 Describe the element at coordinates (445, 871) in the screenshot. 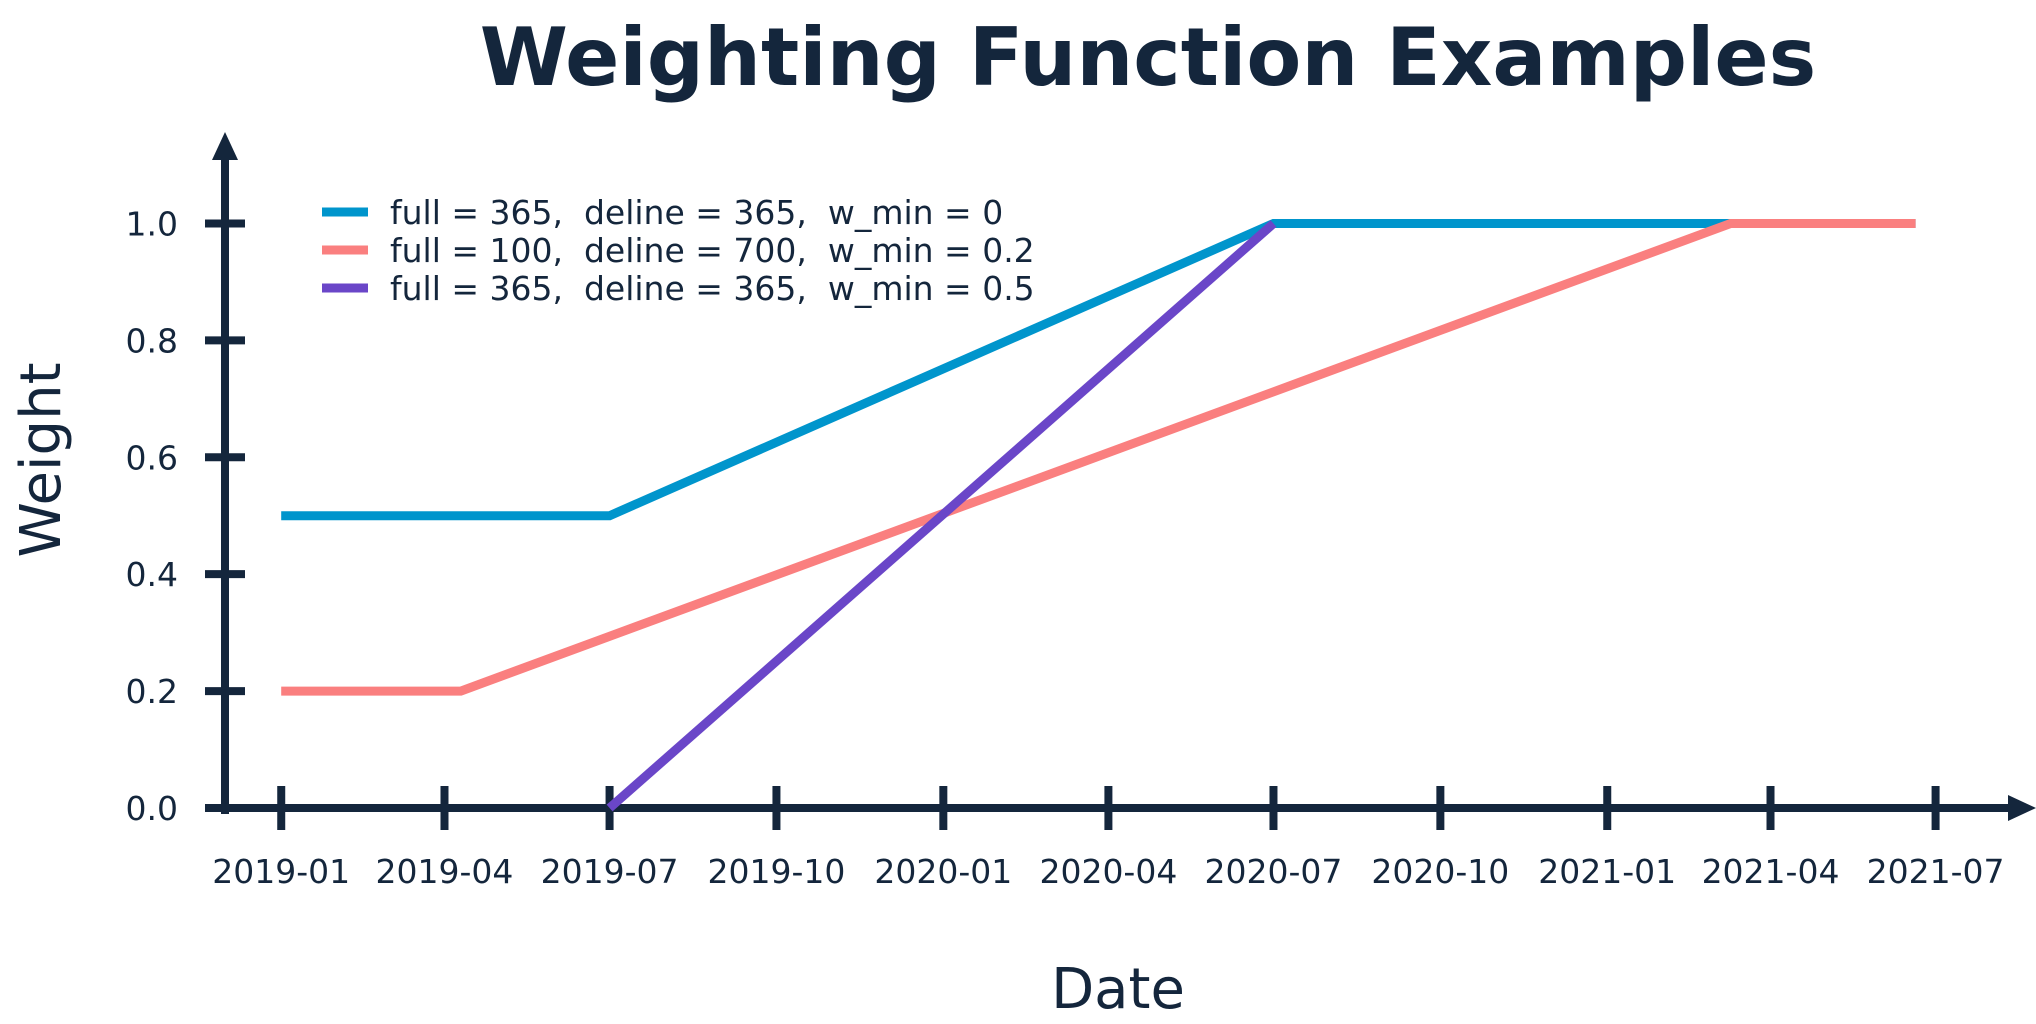

I see `x-tick-label: 2019-04` at that location.